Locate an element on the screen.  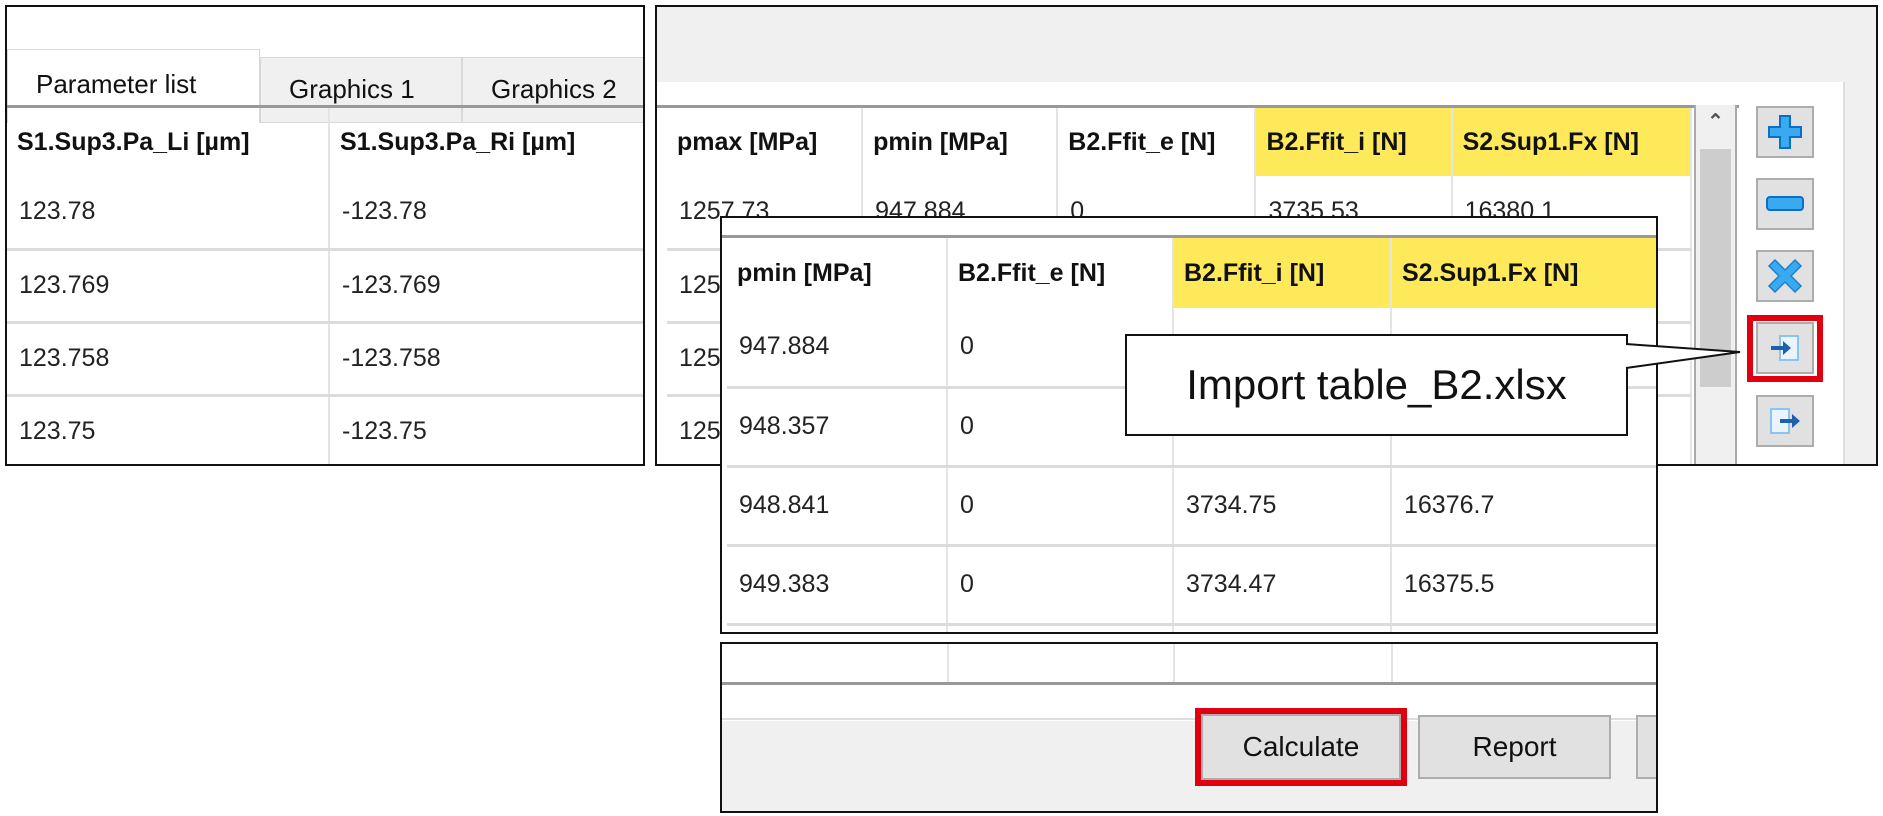
import-table-button is located at coordinates (1785, 348).